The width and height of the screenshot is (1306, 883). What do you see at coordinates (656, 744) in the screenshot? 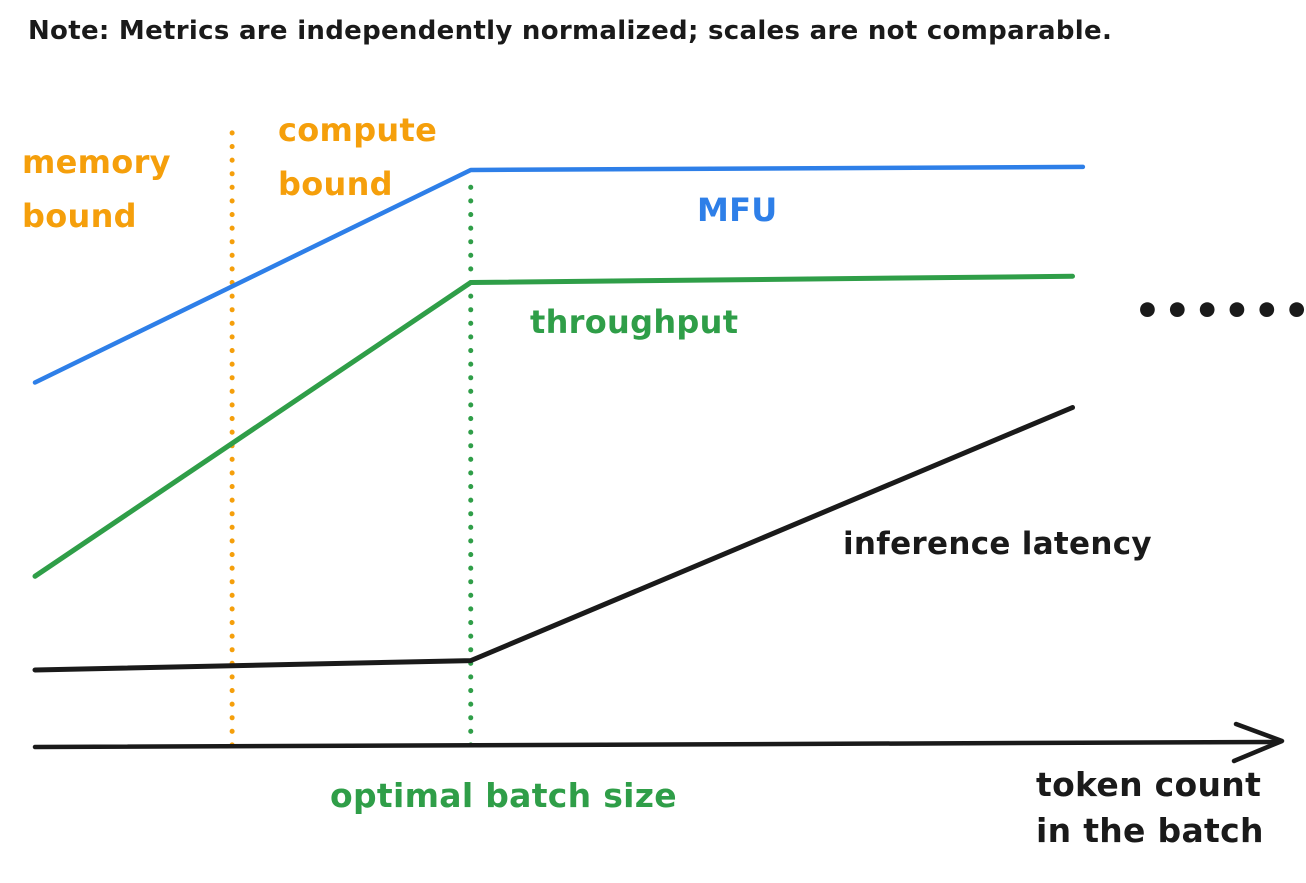
I see `x-axis-line` at bounding box center [656, 744].